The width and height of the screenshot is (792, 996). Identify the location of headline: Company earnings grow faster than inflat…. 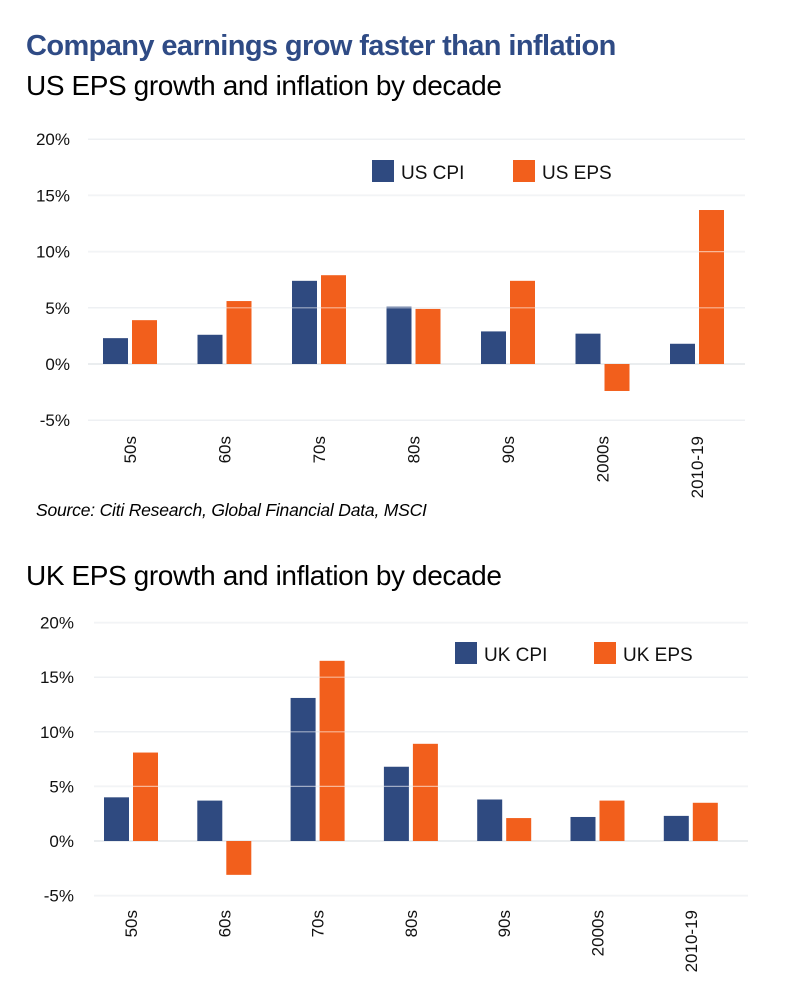
(321, 46).